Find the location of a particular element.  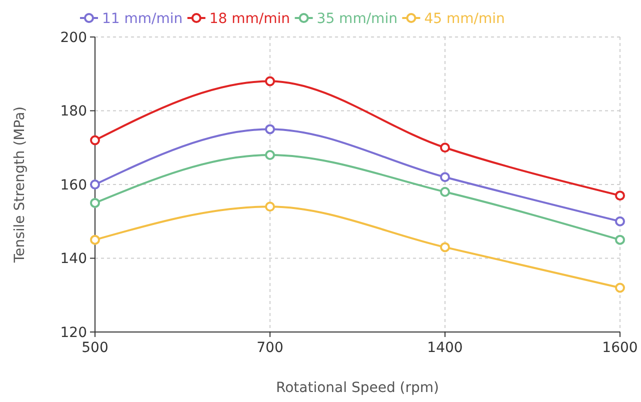

y-tick-label: 120 is located at coordinates (73, 332).